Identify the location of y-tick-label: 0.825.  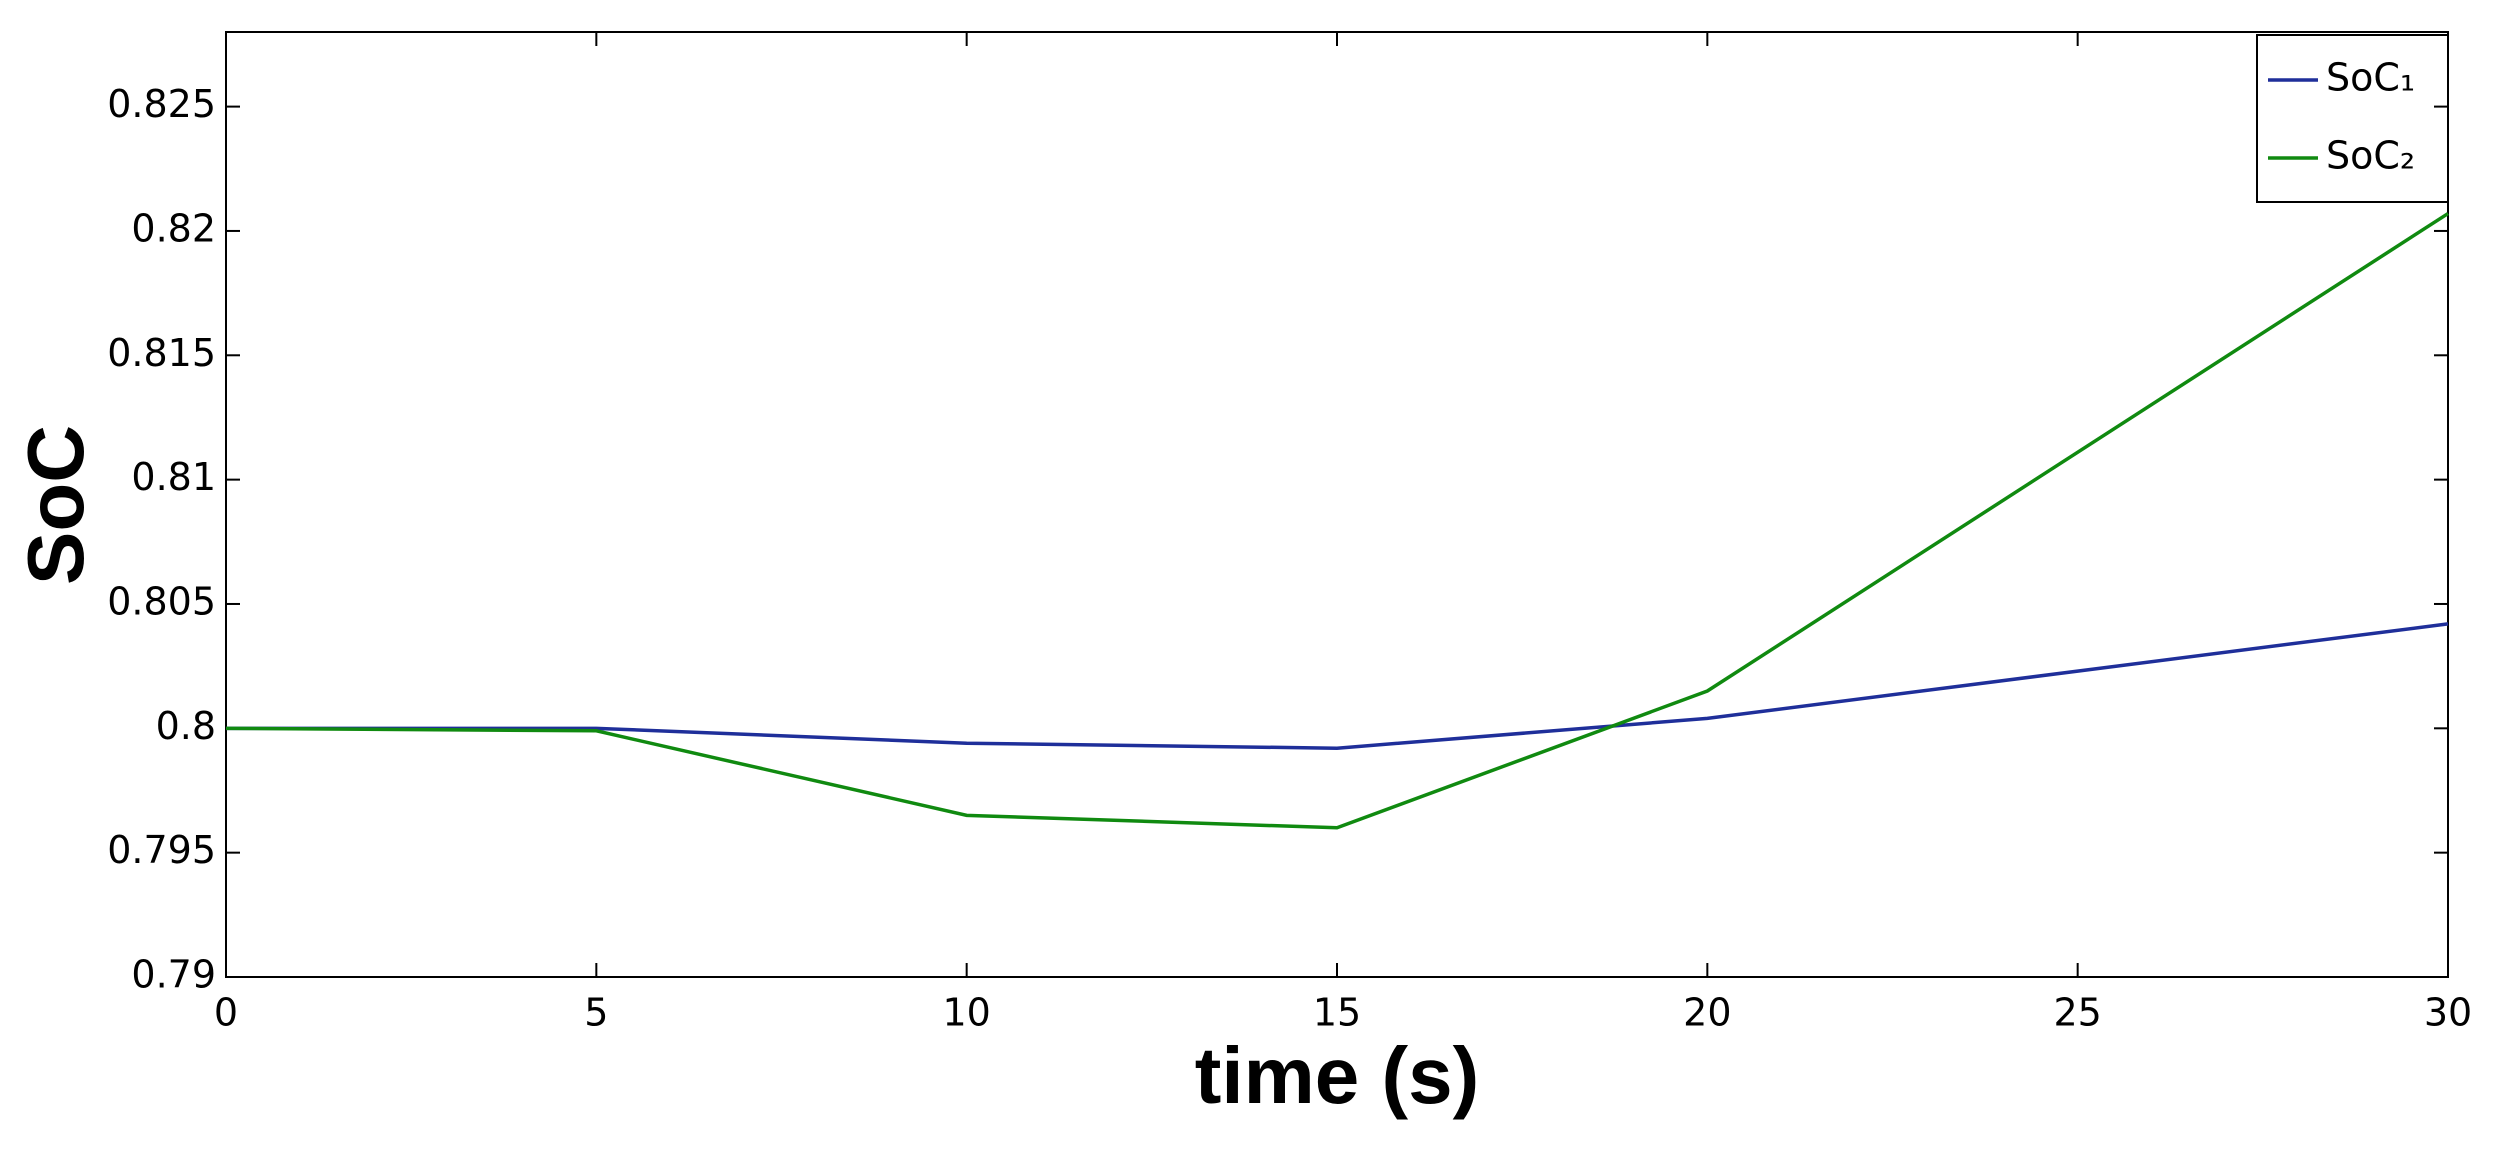
(161, 104).